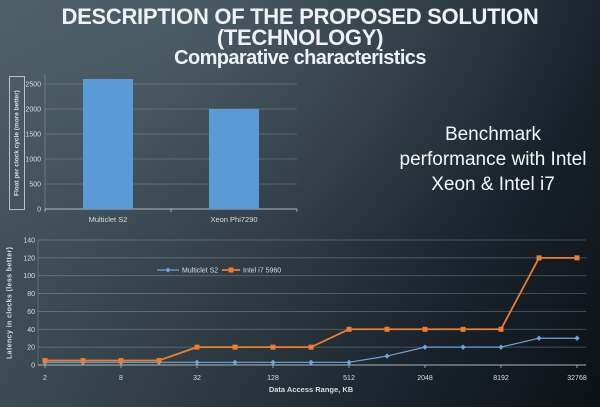  What do you see at coordinates (493, 134) in the screenshot?
I see `benchmark-note-line-1: Benchmark` at bounding box center [493, 134].